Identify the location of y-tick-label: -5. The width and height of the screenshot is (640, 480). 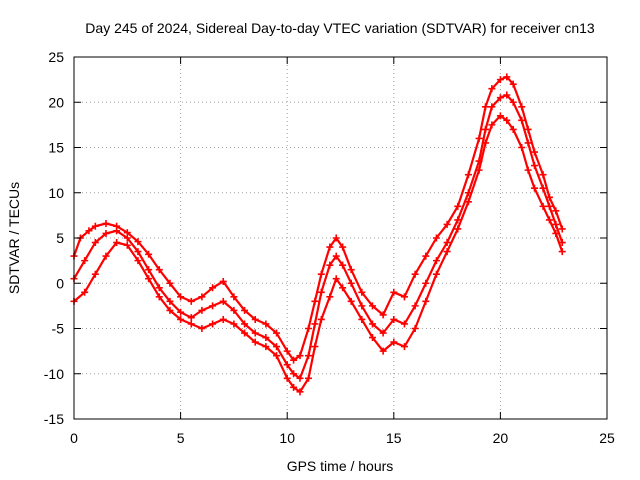
(58, 329).